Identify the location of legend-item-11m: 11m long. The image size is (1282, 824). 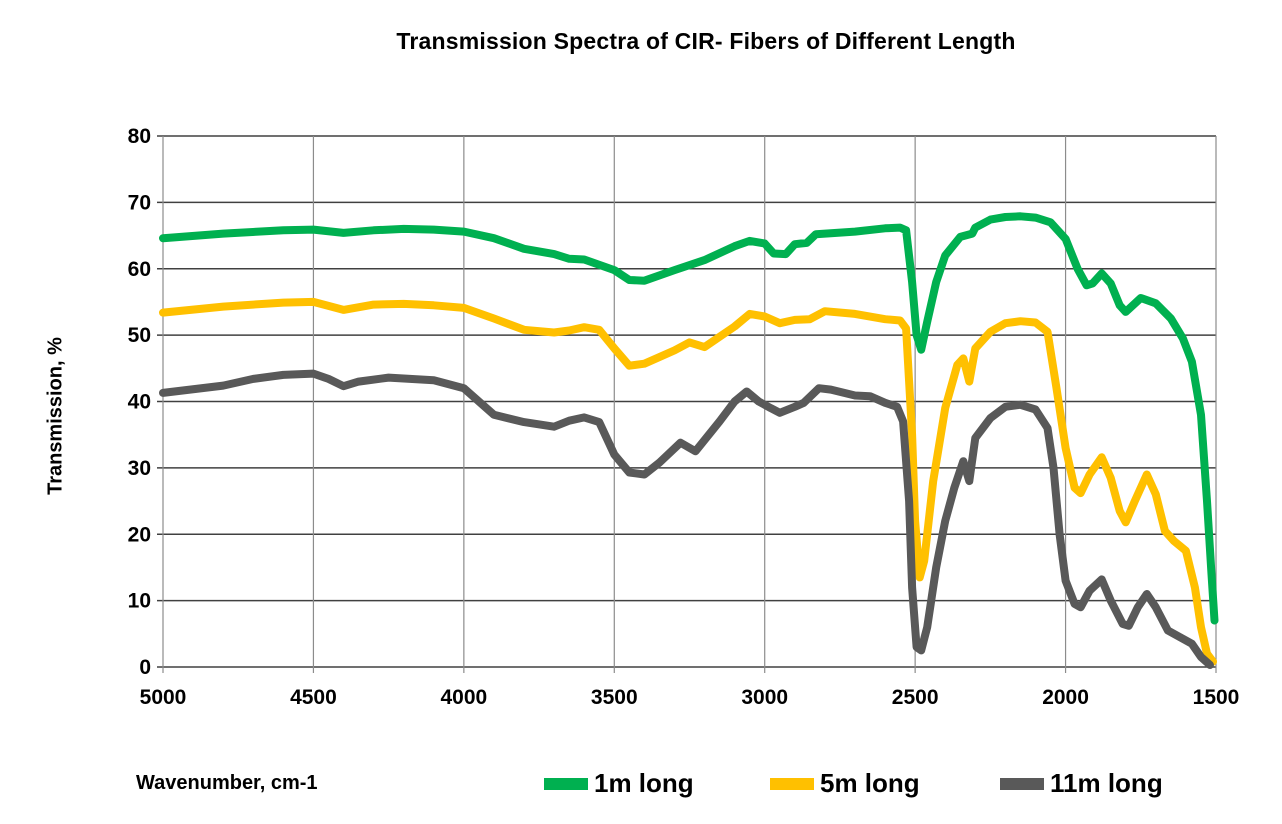
(1081, 783).